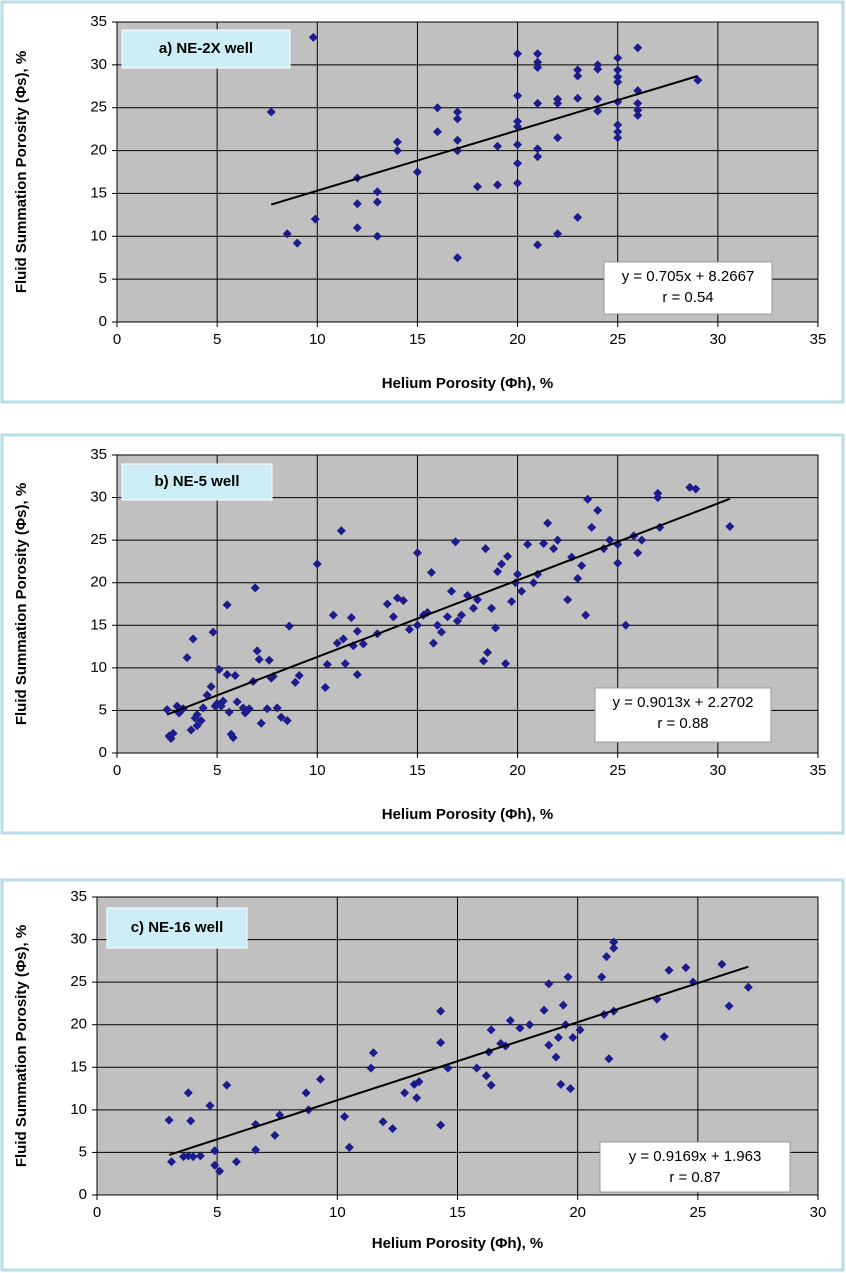  I want to click on chart-title: b) NE-5 well, so click(196, 481).